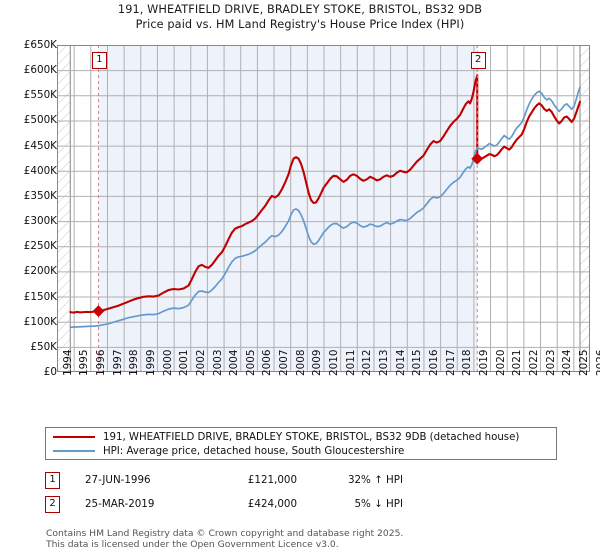 The image size is (600, 560). What do you see at coordinates (52, 504) in the screenshot?
I see `transaction-index-2: 2` at bounding box center [52, 504].